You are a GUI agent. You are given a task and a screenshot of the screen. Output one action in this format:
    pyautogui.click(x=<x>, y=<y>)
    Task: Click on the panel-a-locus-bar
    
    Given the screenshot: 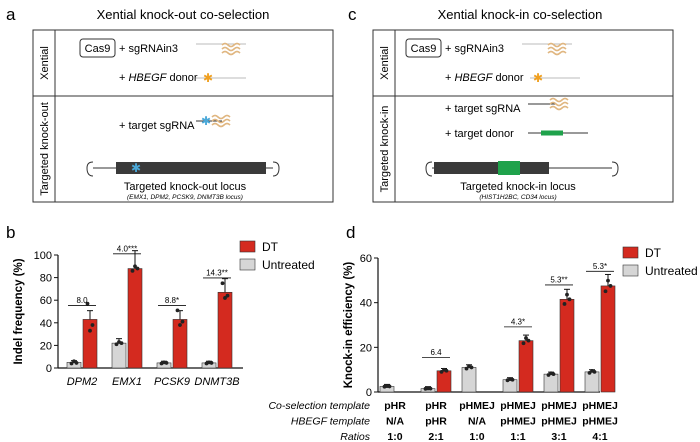 What is the action you would take?
    pyautogui.click(x=191, y=168)
    